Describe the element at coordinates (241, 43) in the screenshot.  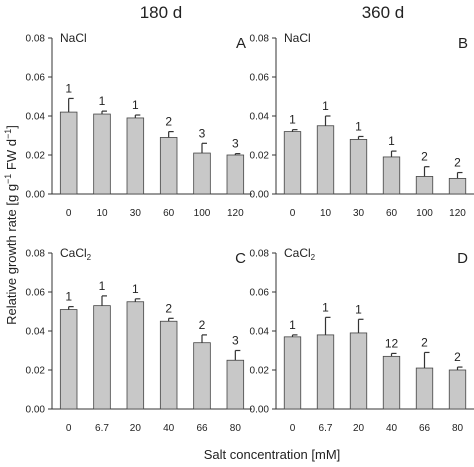
I see `panel-letter: A` at that location.